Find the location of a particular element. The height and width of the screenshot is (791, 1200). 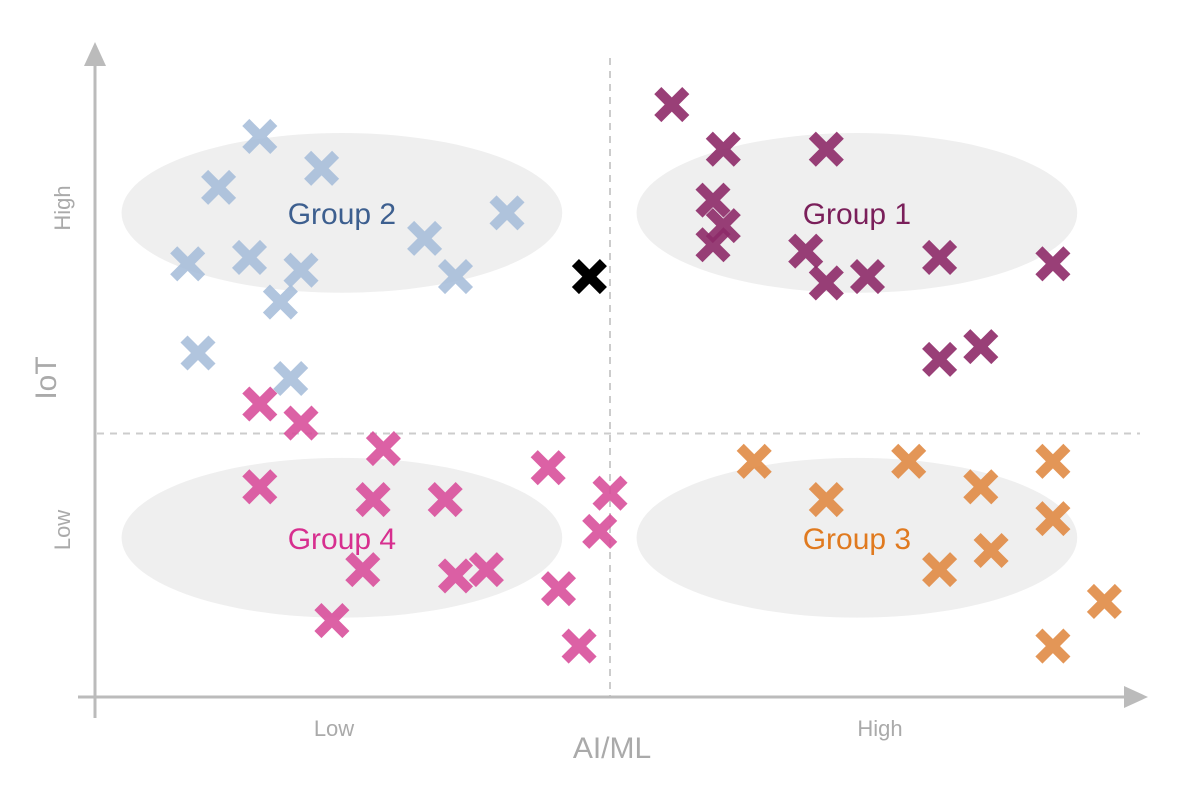

group-label-1: Group 1 is located at coordinates (857, 214).